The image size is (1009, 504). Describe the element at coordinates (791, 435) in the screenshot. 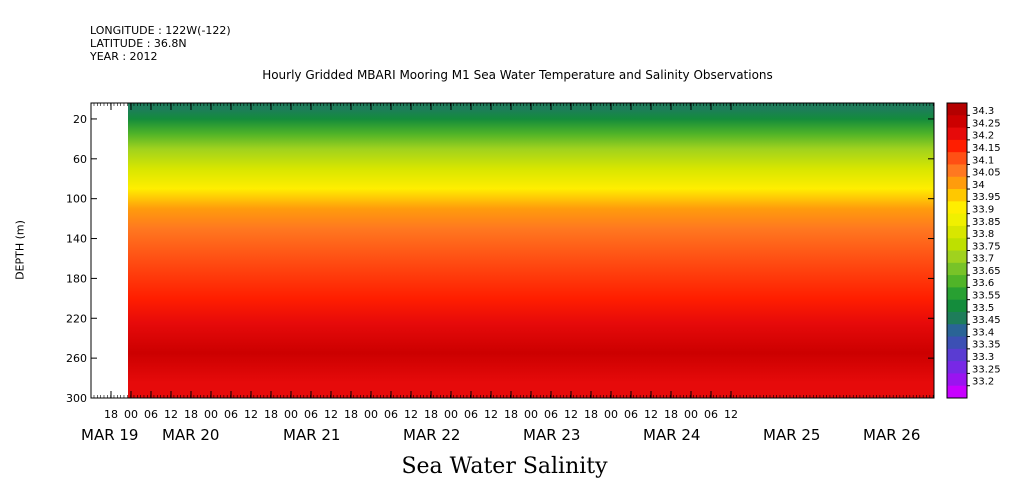

I see `x-day-label: MAR 25` at that location.